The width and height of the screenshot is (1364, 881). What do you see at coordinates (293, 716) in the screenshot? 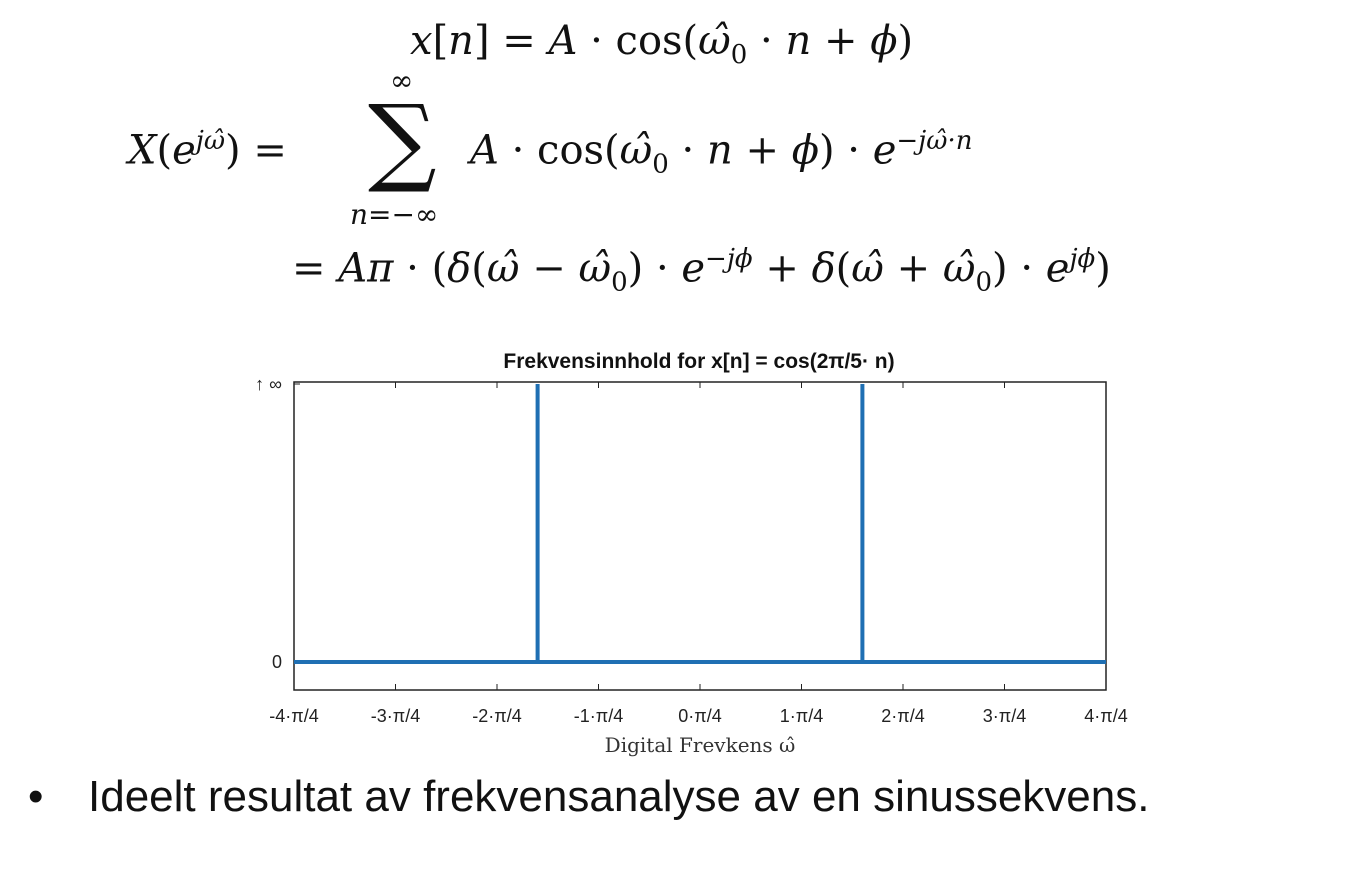
I see `x-tick-label: -4·π/4` at bounding box center [293, 716].